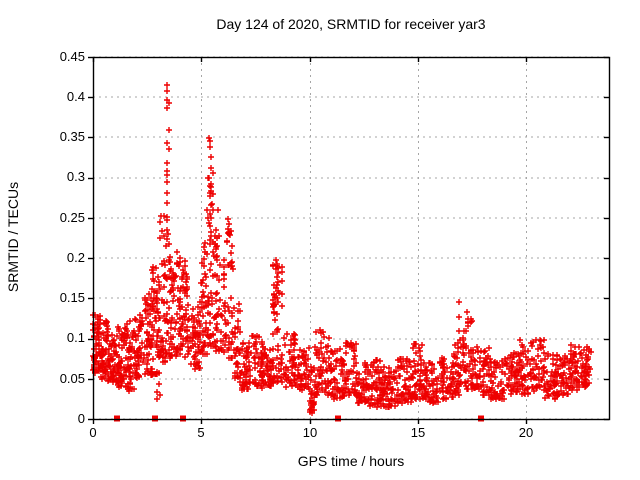 The height and width of the screenshot is (480, 640). Describe the element at coordinates (75, 176) in the screenshot. I see `y-tick-label: 0.3` at that location.